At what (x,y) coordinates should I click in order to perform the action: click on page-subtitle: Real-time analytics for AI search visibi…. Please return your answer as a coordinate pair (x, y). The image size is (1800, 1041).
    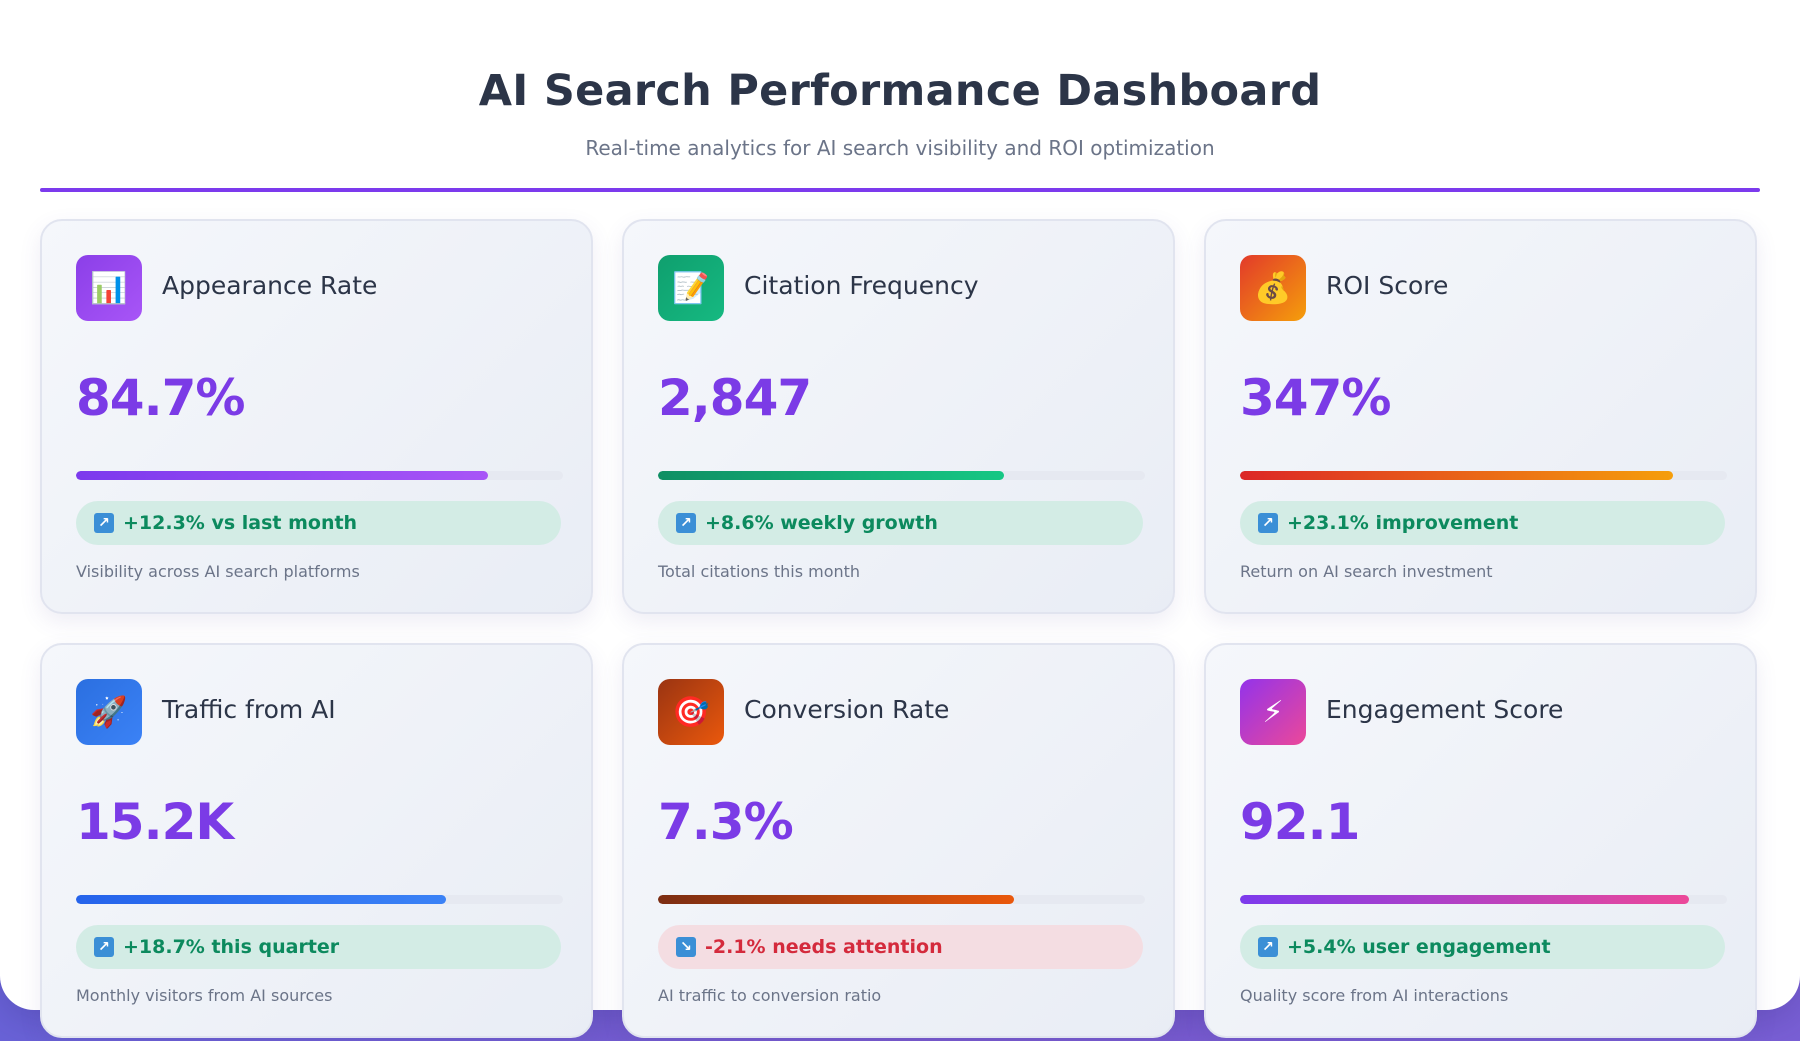
    Looking at the image, I should click on (900, 148).